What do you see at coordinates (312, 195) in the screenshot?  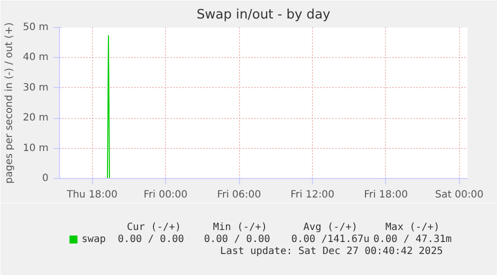 I see `x-tick-label: Fri 12:00` at bounding box center [312, 195].